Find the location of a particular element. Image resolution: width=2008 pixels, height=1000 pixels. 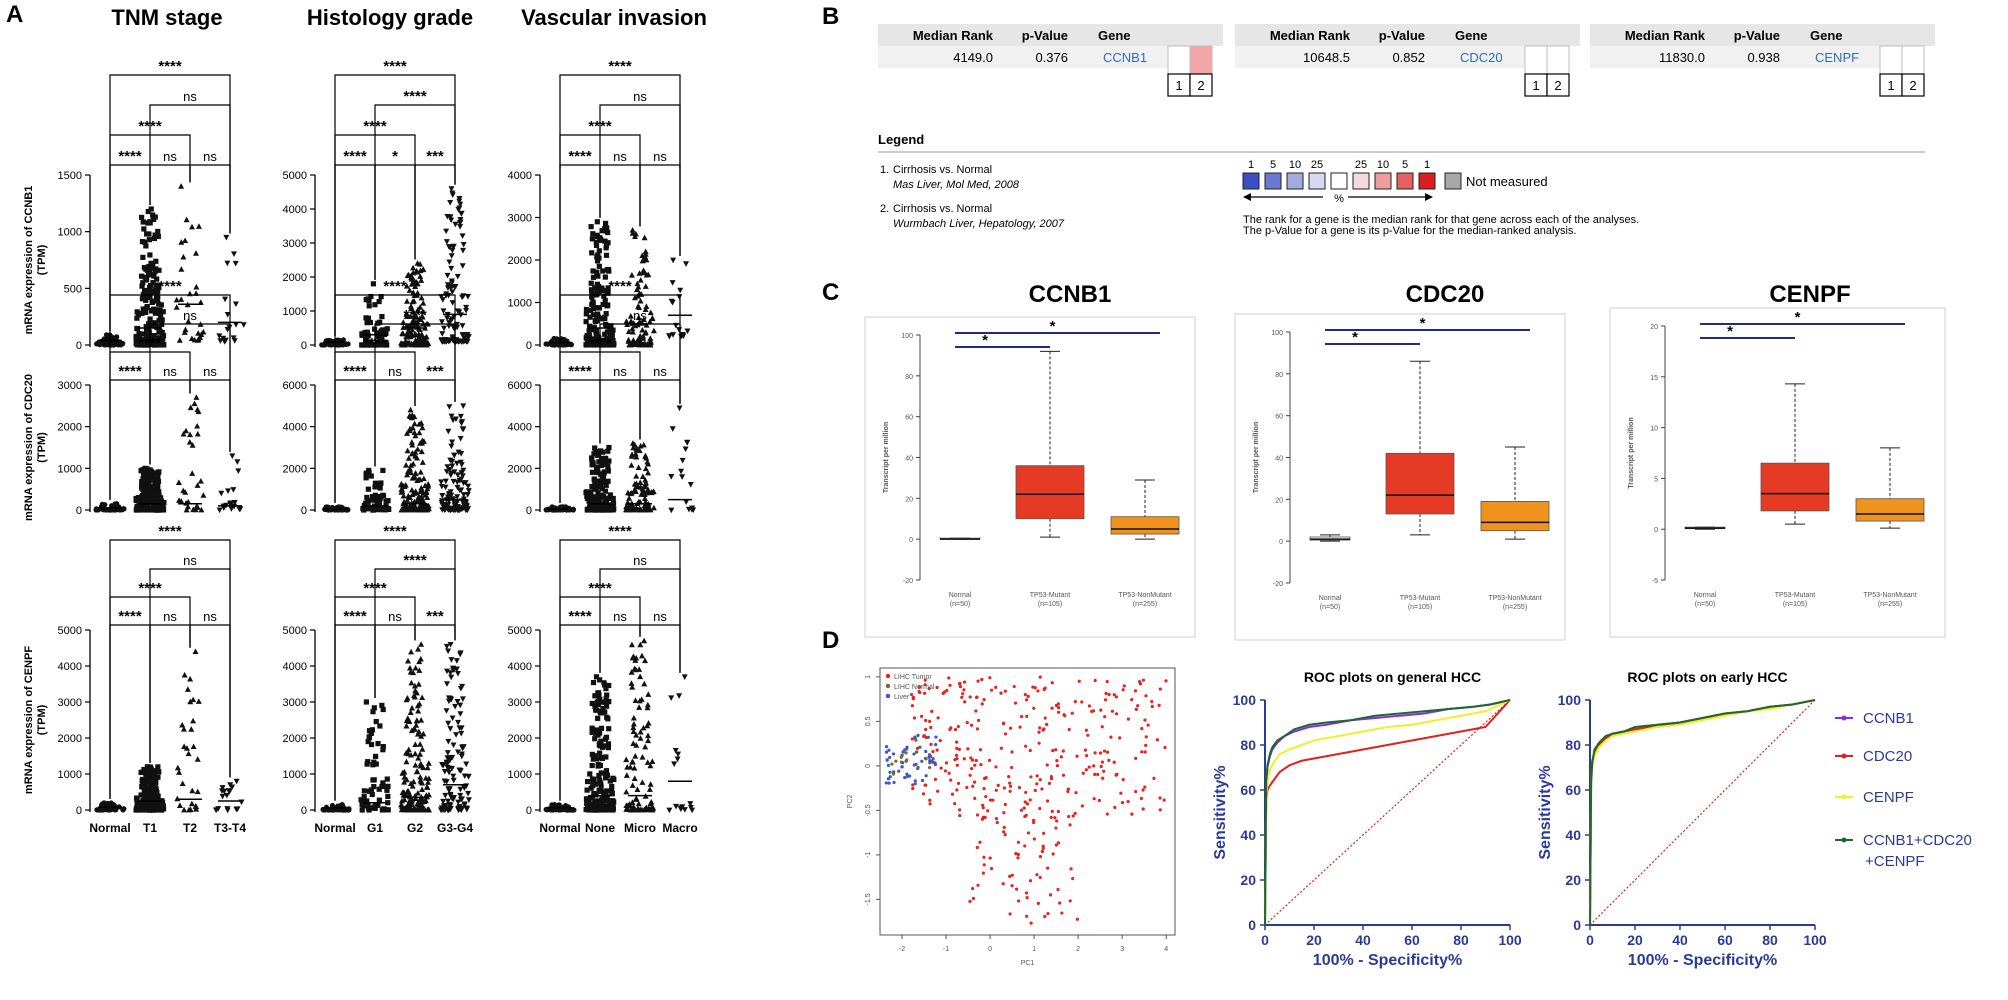

x-tick-label: 80 is located at coordinates (1770, 940).